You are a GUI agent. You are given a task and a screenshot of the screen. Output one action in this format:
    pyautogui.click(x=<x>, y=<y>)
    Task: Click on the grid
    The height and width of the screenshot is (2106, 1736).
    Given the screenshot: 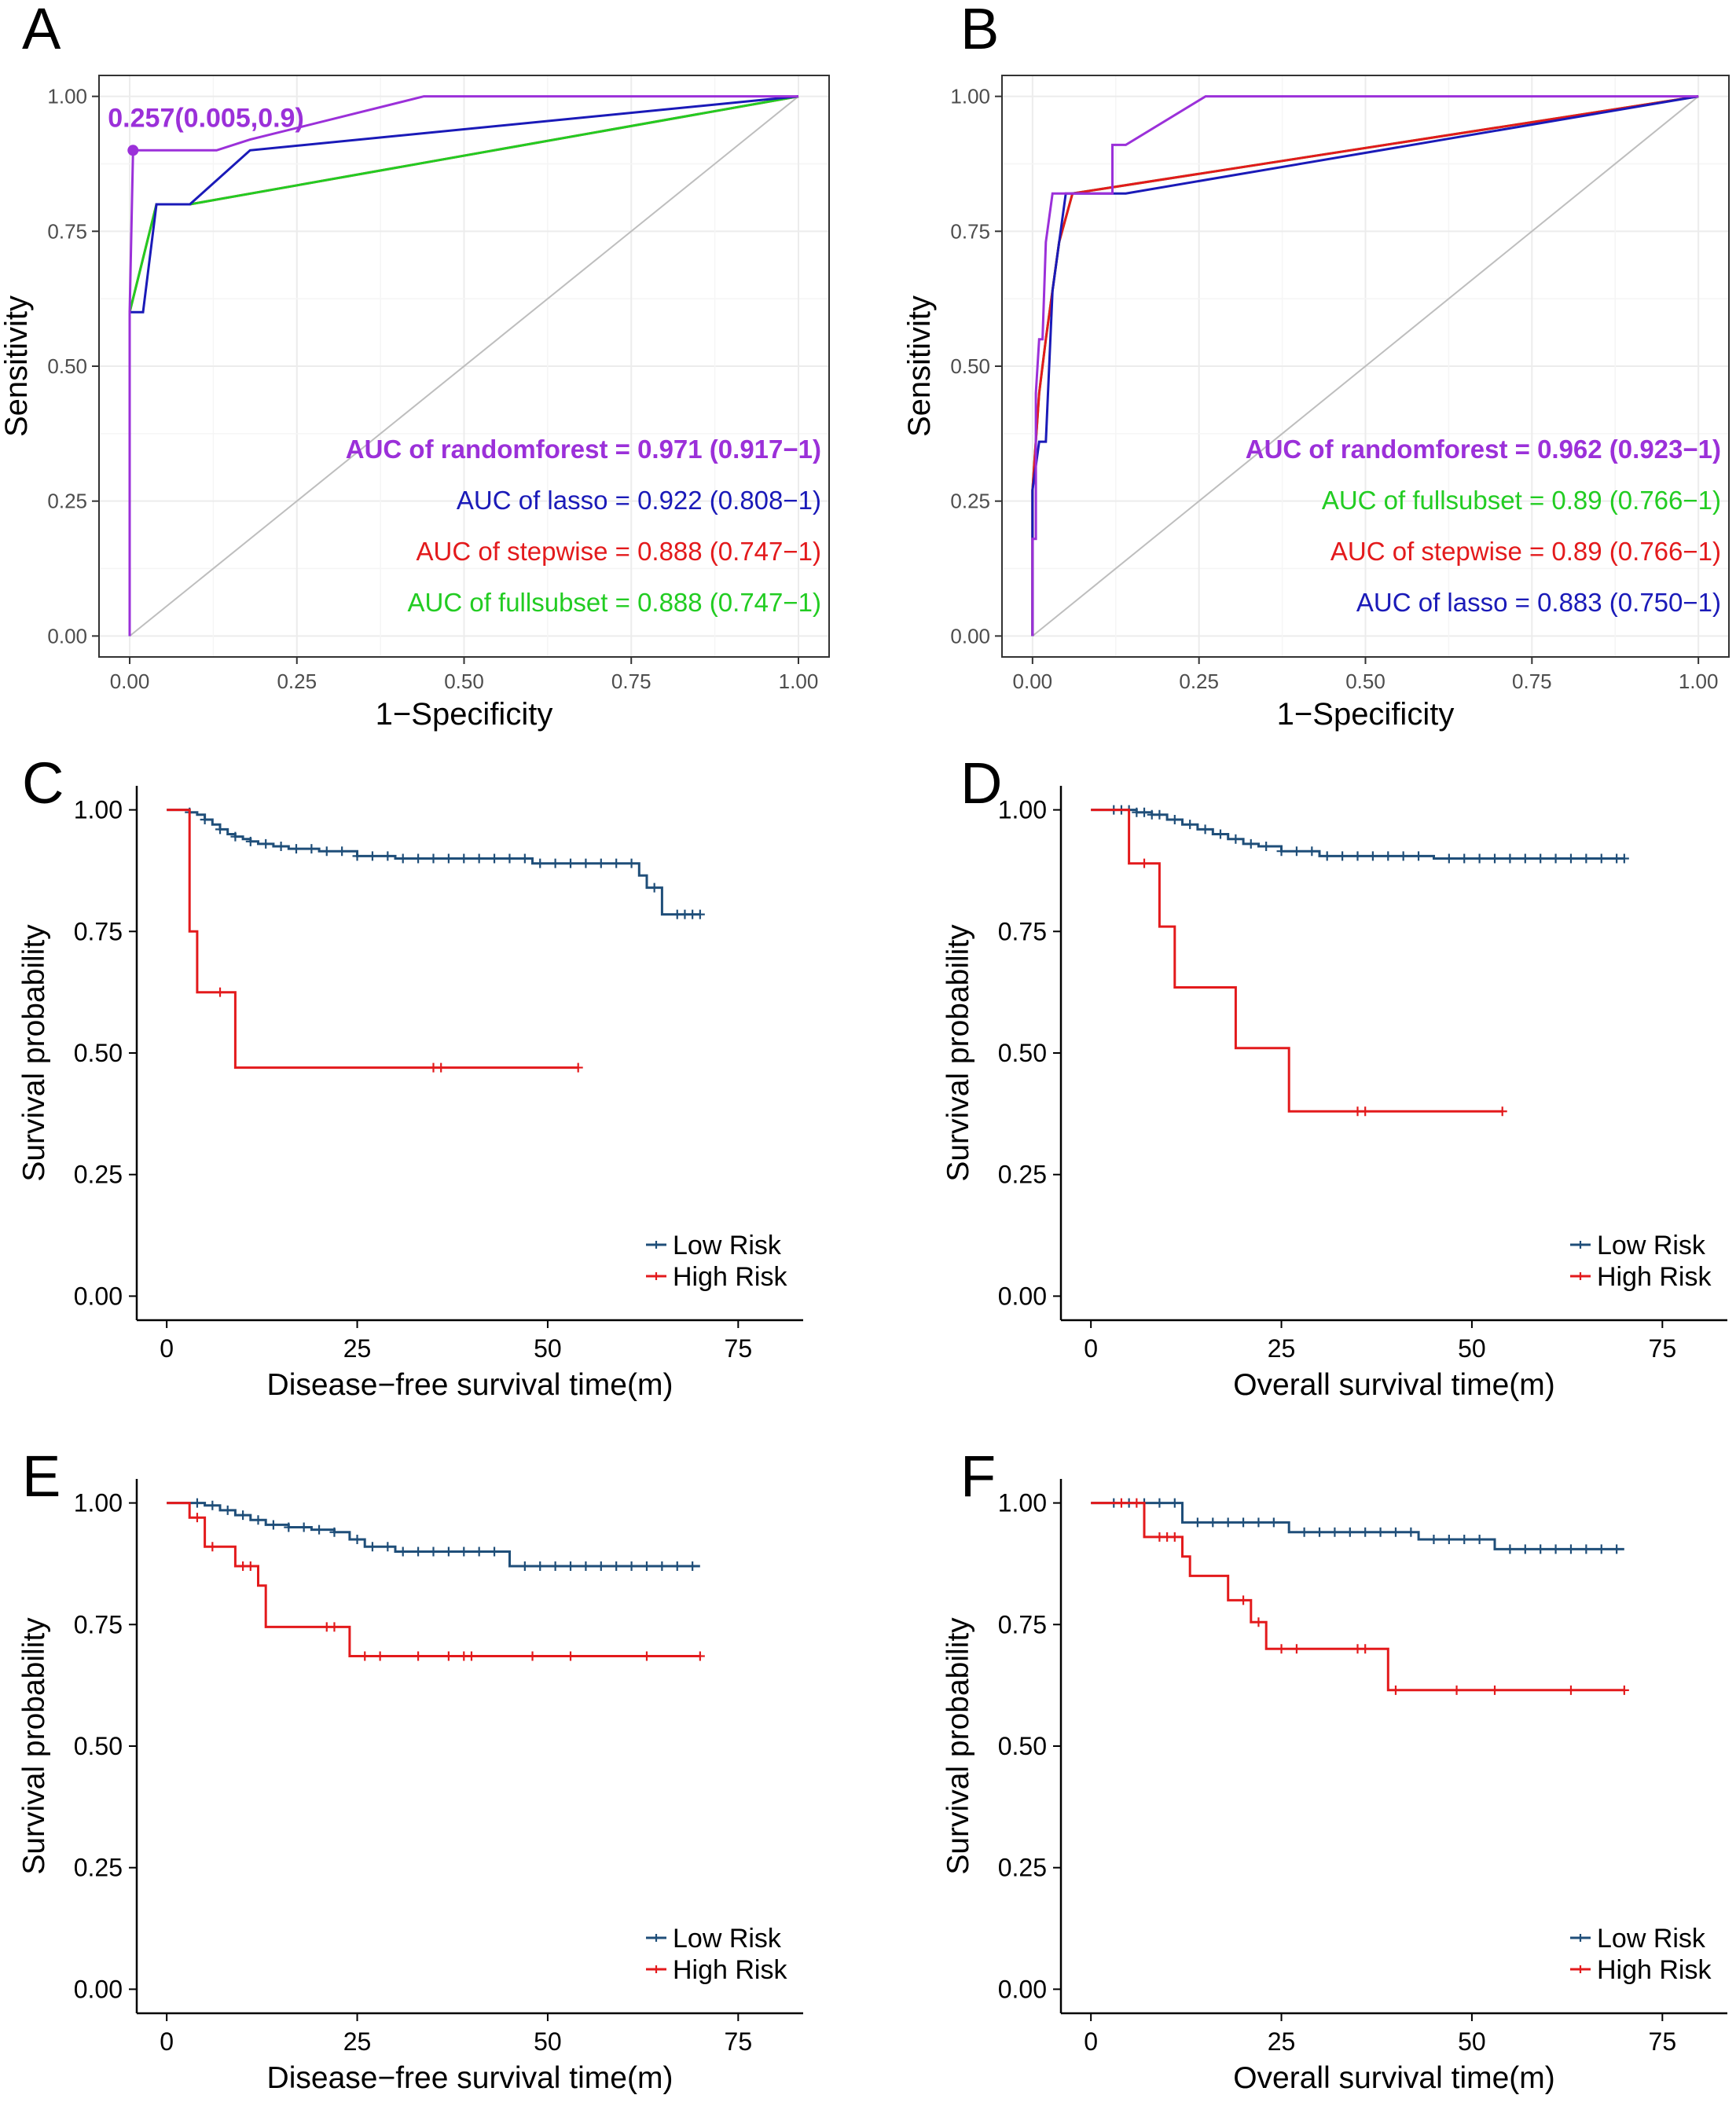 What is the action you would take?
    pyautogui.click(x=1365, y=366)
    